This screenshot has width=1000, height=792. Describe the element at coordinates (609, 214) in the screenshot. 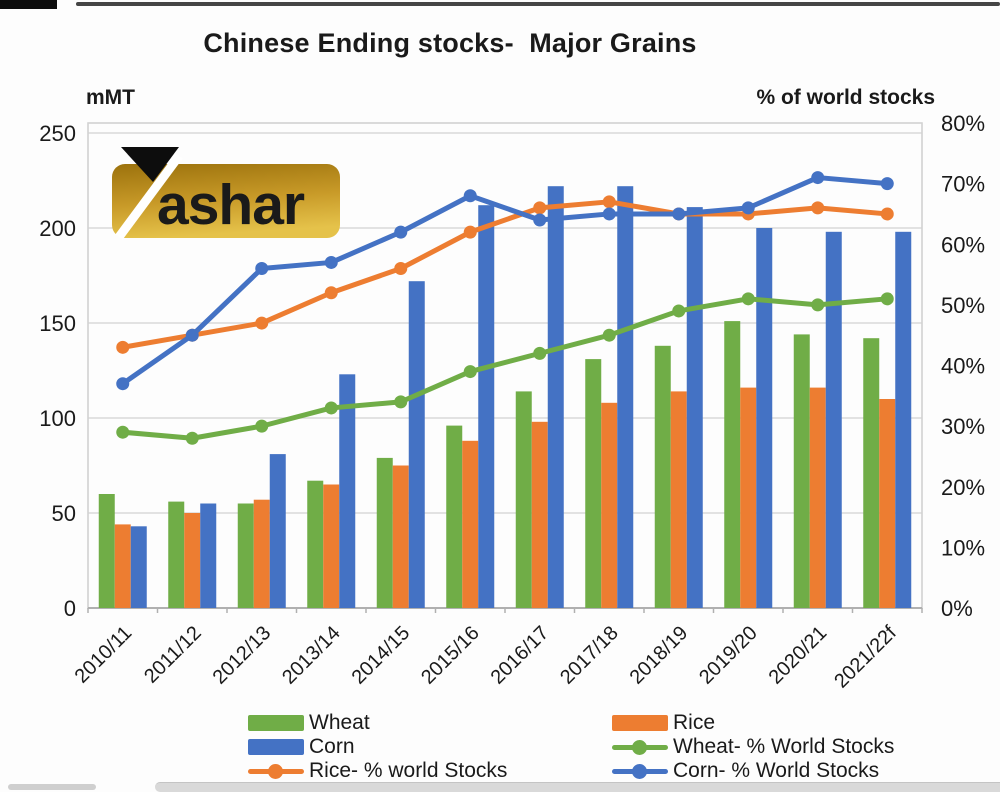

I see `marker-corn-world-stocks-2017/18` at that location.